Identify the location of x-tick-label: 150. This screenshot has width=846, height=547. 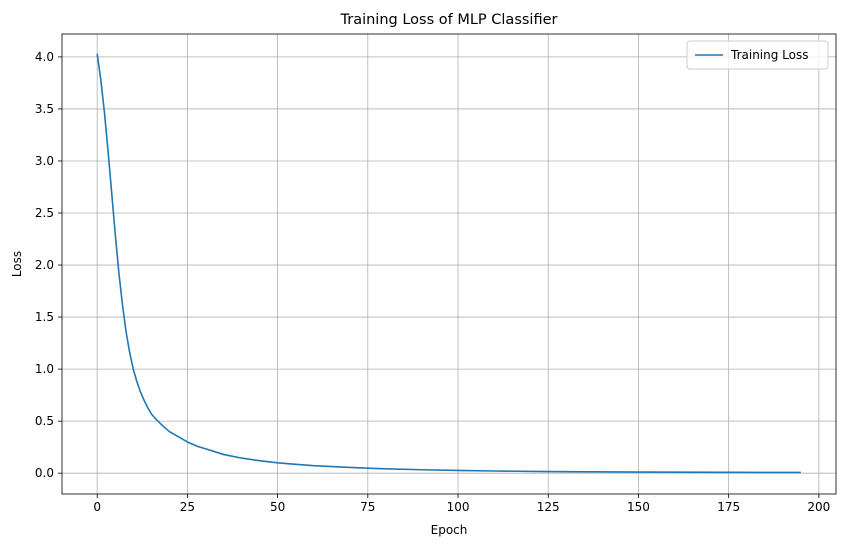
(638, 507).